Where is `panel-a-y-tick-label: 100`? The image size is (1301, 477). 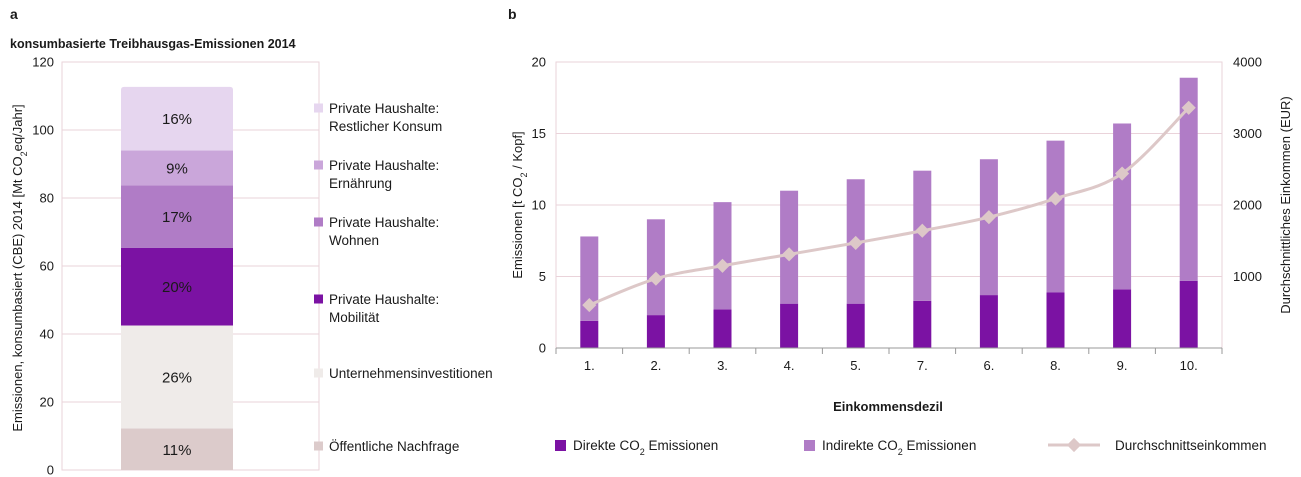 panel-a-y-tick-label: 100 is located at coordinates (43, 130).